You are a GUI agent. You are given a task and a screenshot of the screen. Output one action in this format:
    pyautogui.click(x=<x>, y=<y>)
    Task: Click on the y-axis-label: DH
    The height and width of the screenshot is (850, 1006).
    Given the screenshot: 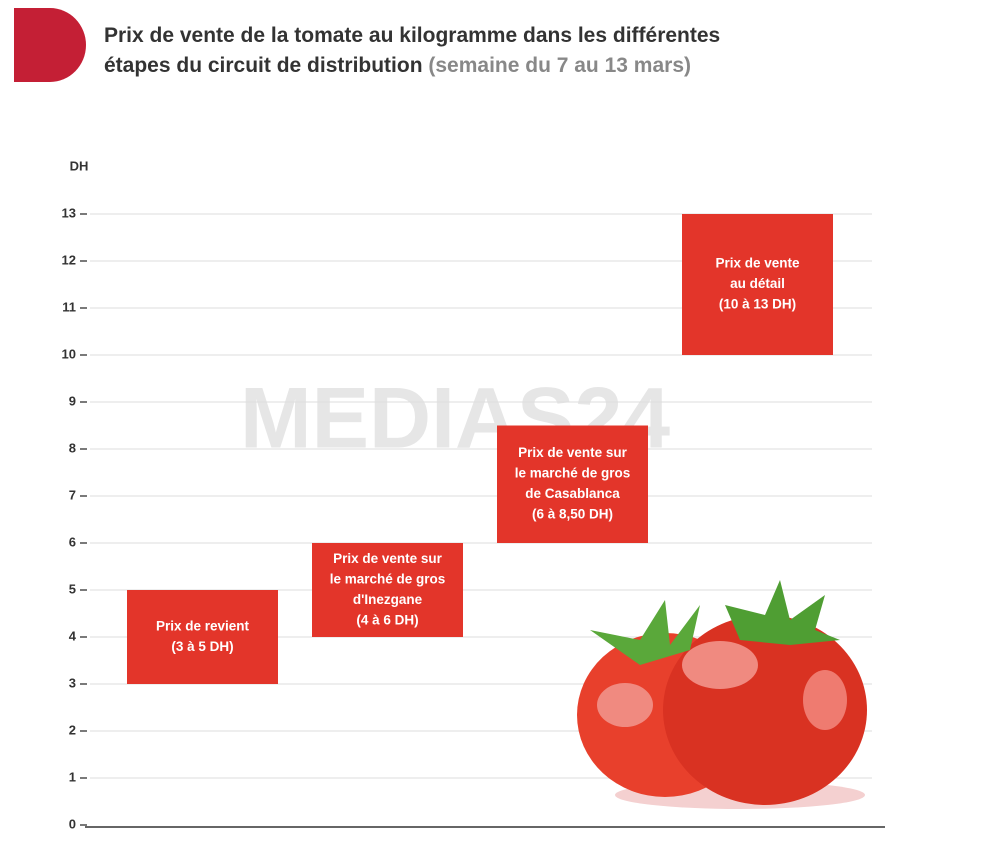 What is the action you would take?
    pyautogui.click(x=79, y=165)
    